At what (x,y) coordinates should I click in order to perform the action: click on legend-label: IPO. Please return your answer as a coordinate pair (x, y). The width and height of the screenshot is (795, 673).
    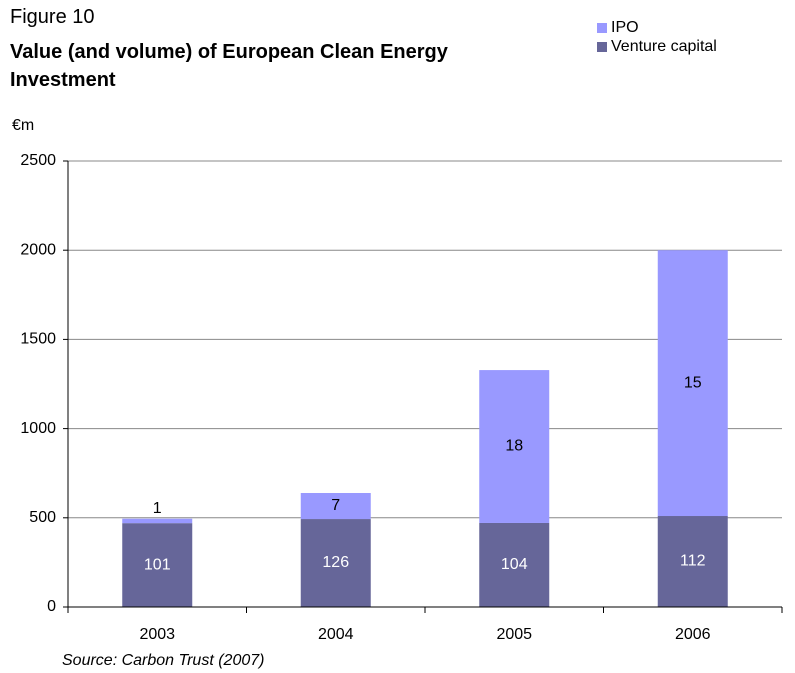
    Looking at the image, I should click on (625, 27).